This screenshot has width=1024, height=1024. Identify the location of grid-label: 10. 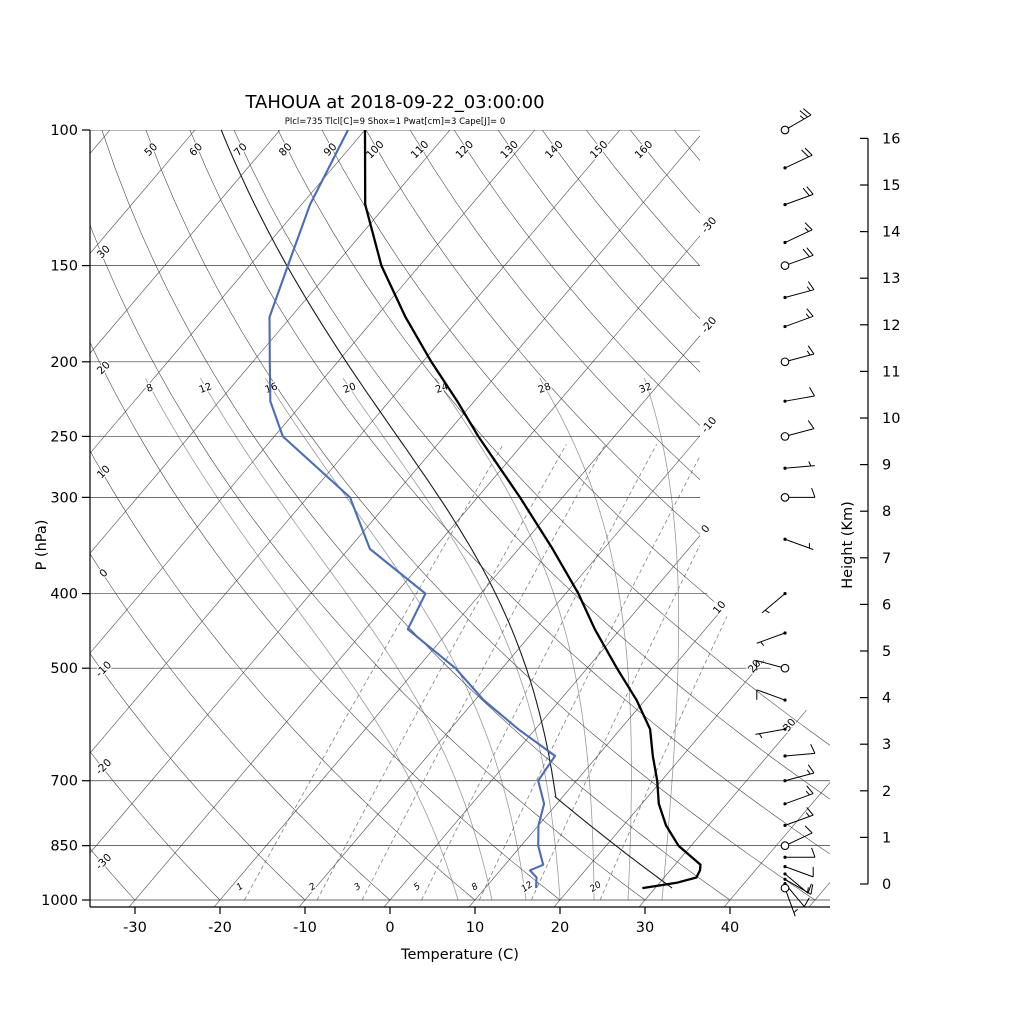
(720, 608).